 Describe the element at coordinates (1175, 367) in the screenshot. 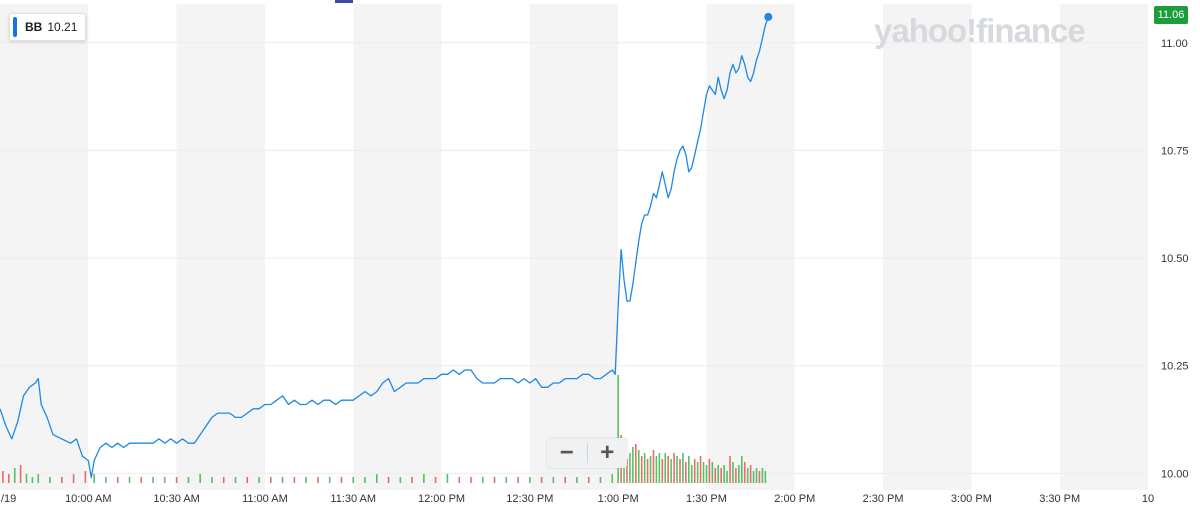

I see `y-tick-label: 10.25` at that location.